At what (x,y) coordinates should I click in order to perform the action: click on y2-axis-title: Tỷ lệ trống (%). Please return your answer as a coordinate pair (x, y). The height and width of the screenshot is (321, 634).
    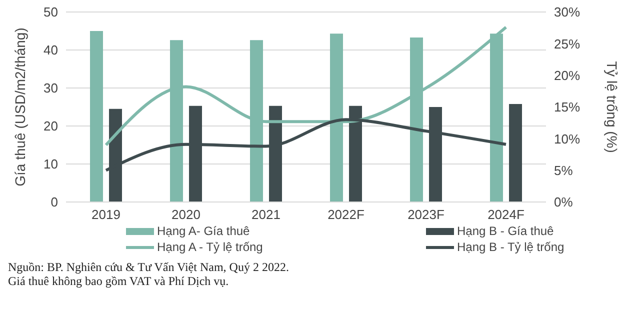
    Looking at the image, I should click on (612, 107).